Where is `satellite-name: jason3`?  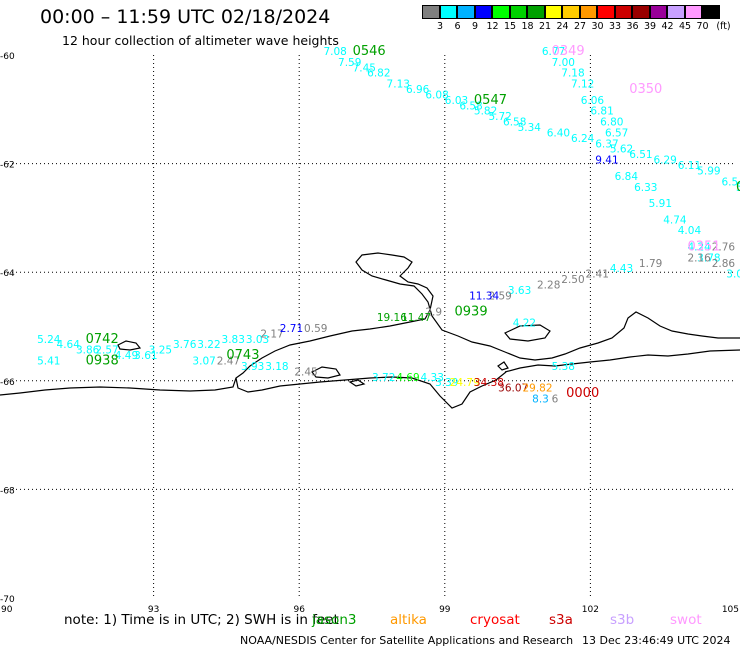 satellite-name: jason3 is located at coordinates (334, 620).